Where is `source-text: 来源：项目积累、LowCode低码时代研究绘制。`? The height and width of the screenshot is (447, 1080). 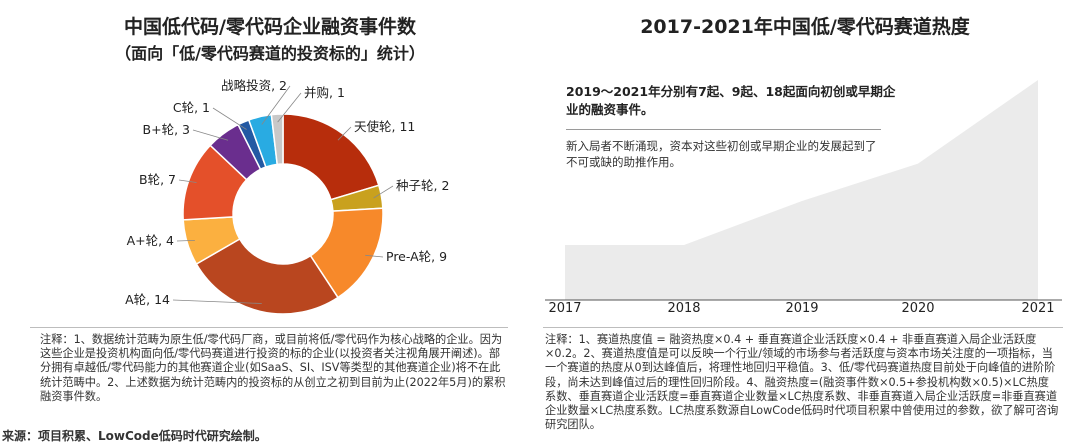
source-text: 来源：项目积累、LowCode低码时代研究绘制。 is located at coordinates (134, 436).